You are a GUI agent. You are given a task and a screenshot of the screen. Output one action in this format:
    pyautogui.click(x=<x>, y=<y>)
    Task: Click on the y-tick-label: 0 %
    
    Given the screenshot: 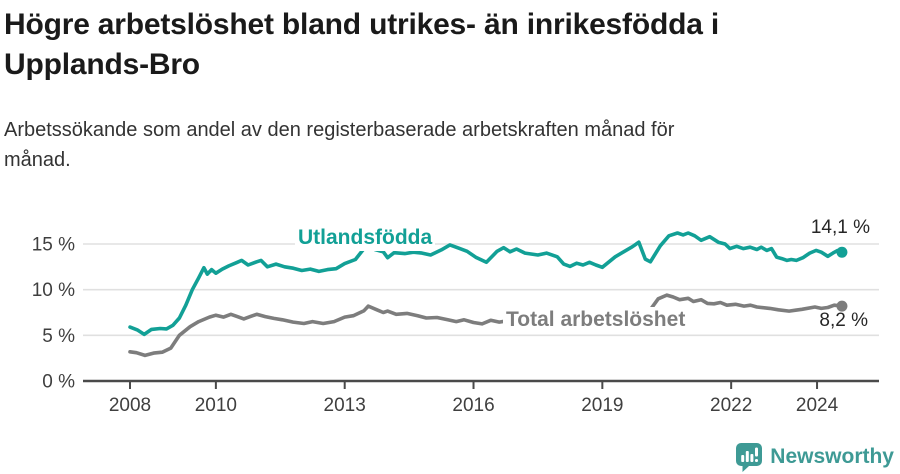 What is the action you would take?
    pyautogui.click(x=58, y=382)
    